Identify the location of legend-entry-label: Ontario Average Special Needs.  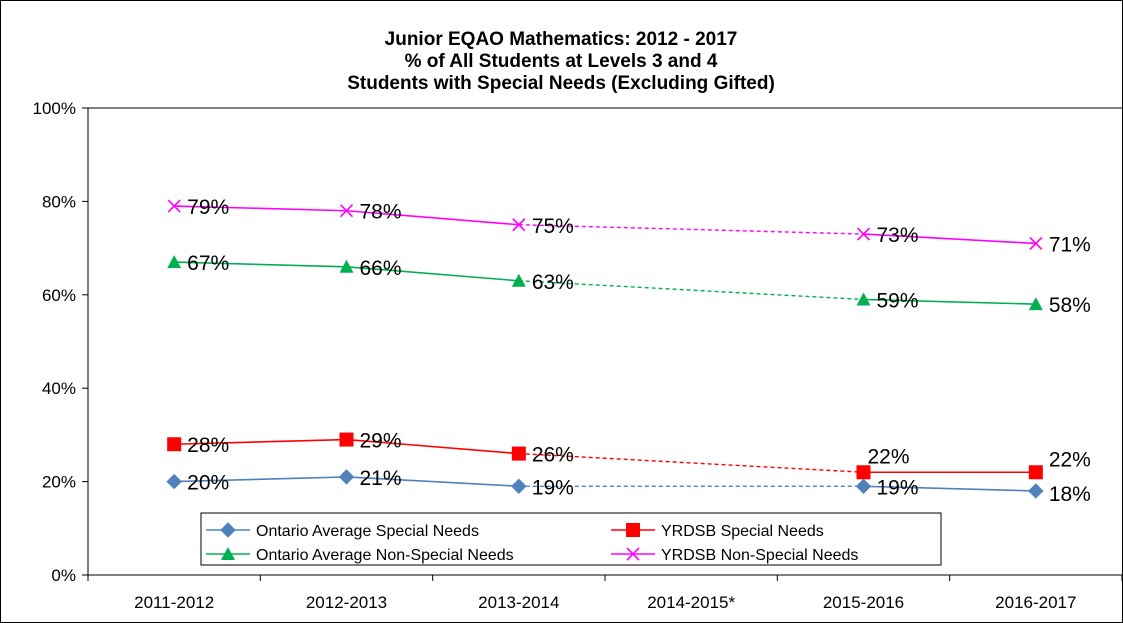
(367, 531).